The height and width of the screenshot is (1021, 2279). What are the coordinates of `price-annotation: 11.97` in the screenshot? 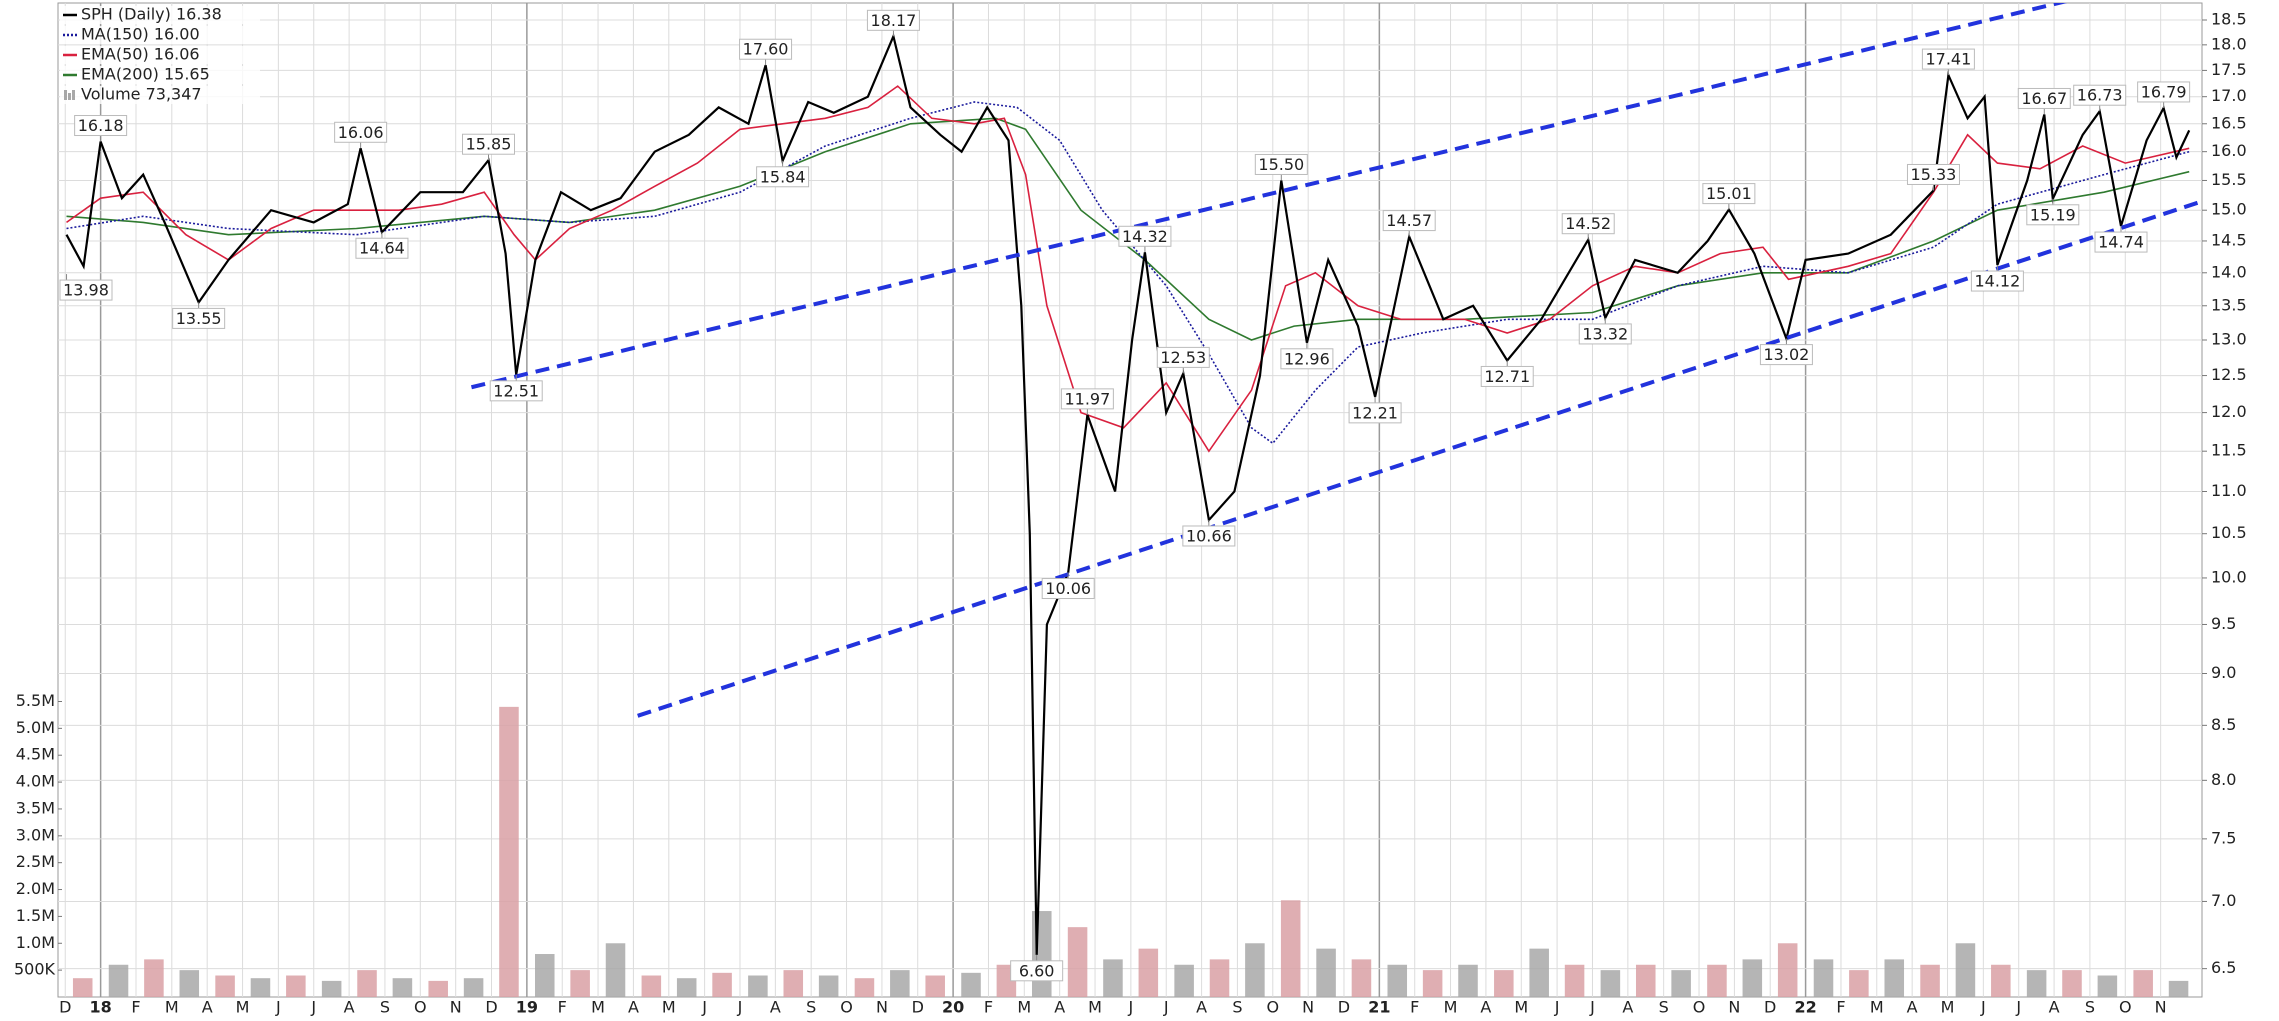 It's located at (1087, 401).